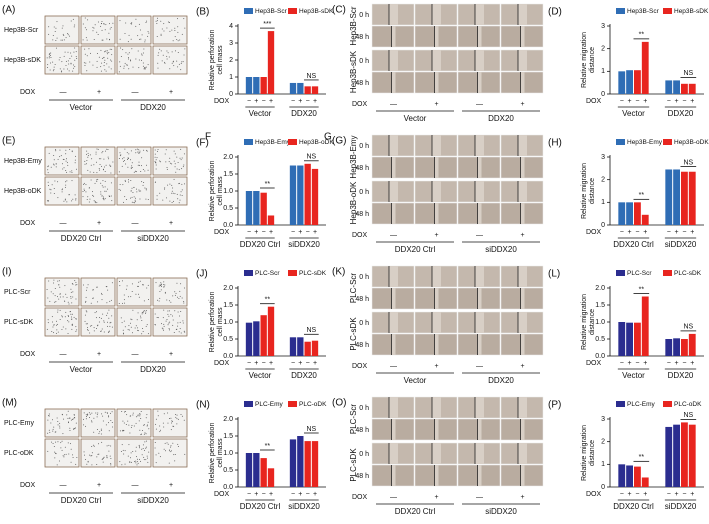  I want to click on y-axis-label: Relative migration, so click(584, 453).